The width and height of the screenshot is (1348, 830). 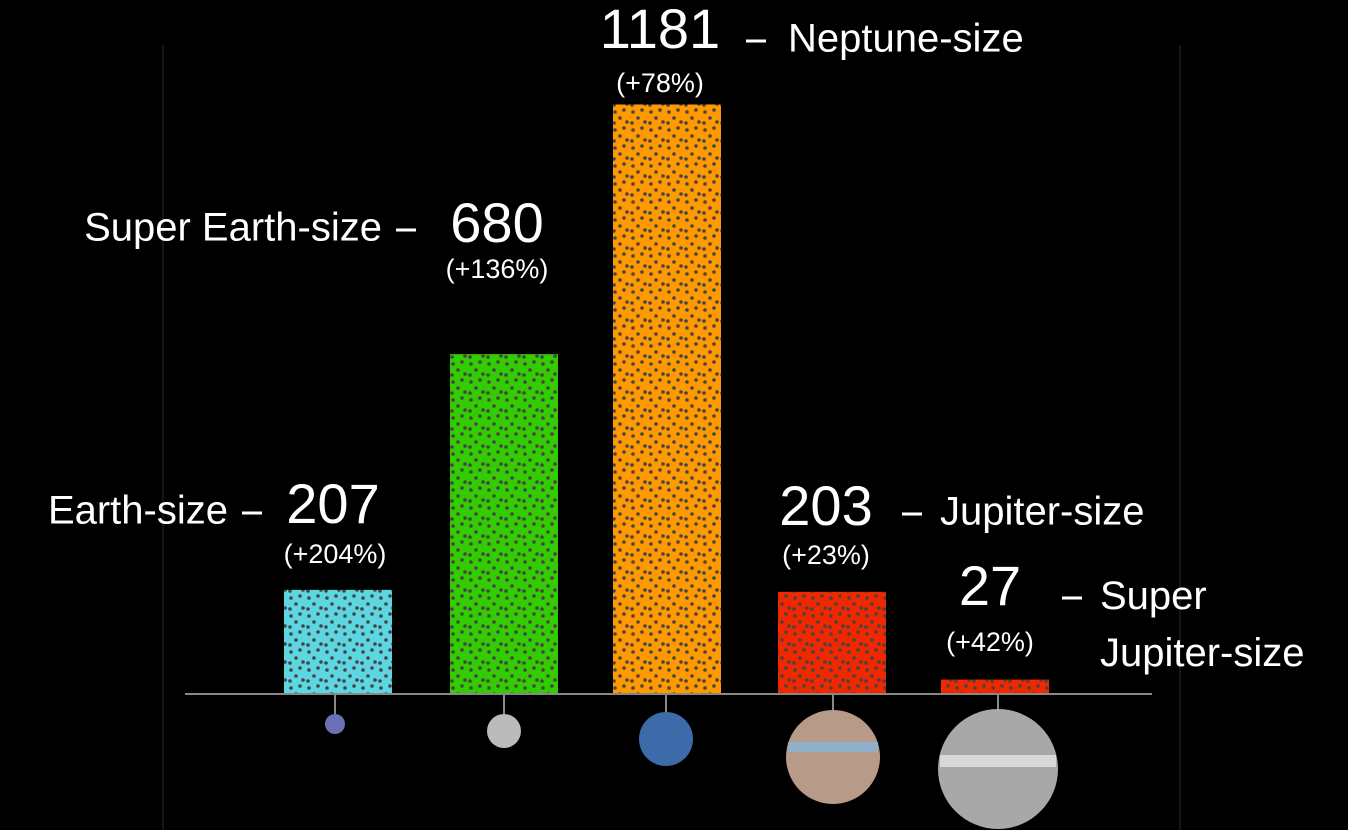 What do you see at coordinates (660, 83) in the screenshot?
I see `change-label: (+78%)` at bounding box center [660, 83].